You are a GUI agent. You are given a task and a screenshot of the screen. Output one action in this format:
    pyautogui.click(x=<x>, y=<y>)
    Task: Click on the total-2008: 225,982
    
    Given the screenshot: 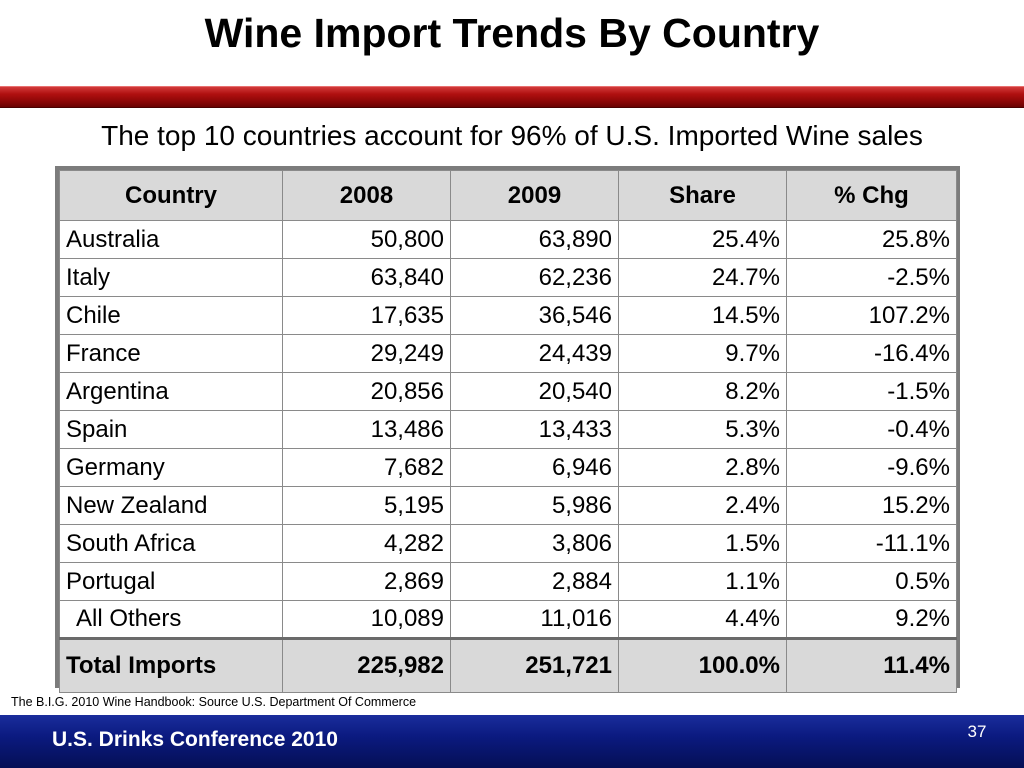 What is the action you would take?
    pyautogui.click(x=366, y=665)
    